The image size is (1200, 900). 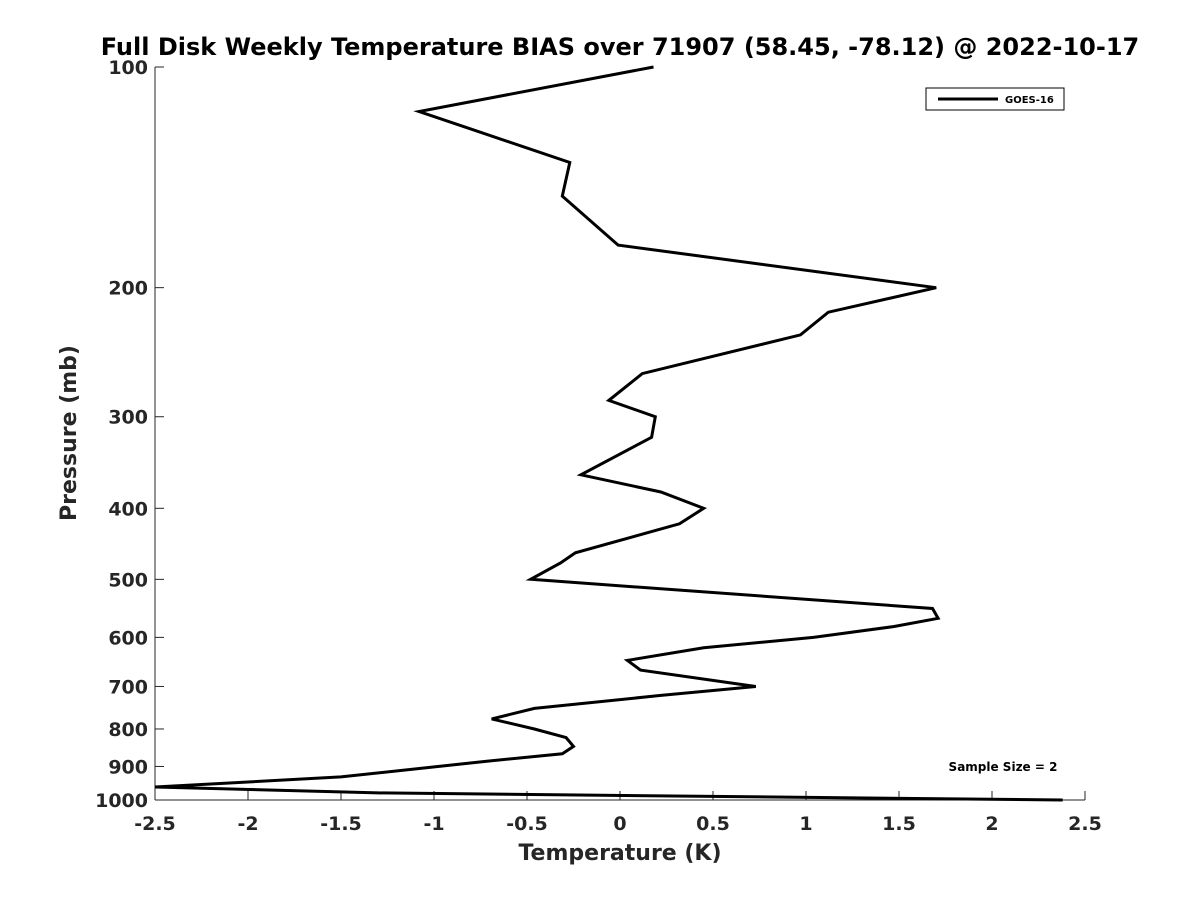 I want to click on x-tick-label: 2, so click(x=991, y=824).